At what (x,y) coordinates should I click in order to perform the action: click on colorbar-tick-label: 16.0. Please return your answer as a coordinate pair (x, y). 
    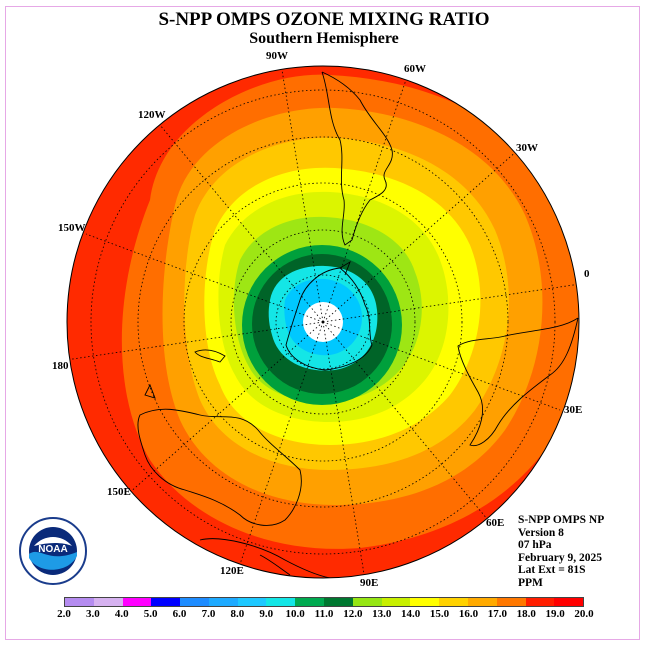
    Looking at the image, I should click on (468, 614).